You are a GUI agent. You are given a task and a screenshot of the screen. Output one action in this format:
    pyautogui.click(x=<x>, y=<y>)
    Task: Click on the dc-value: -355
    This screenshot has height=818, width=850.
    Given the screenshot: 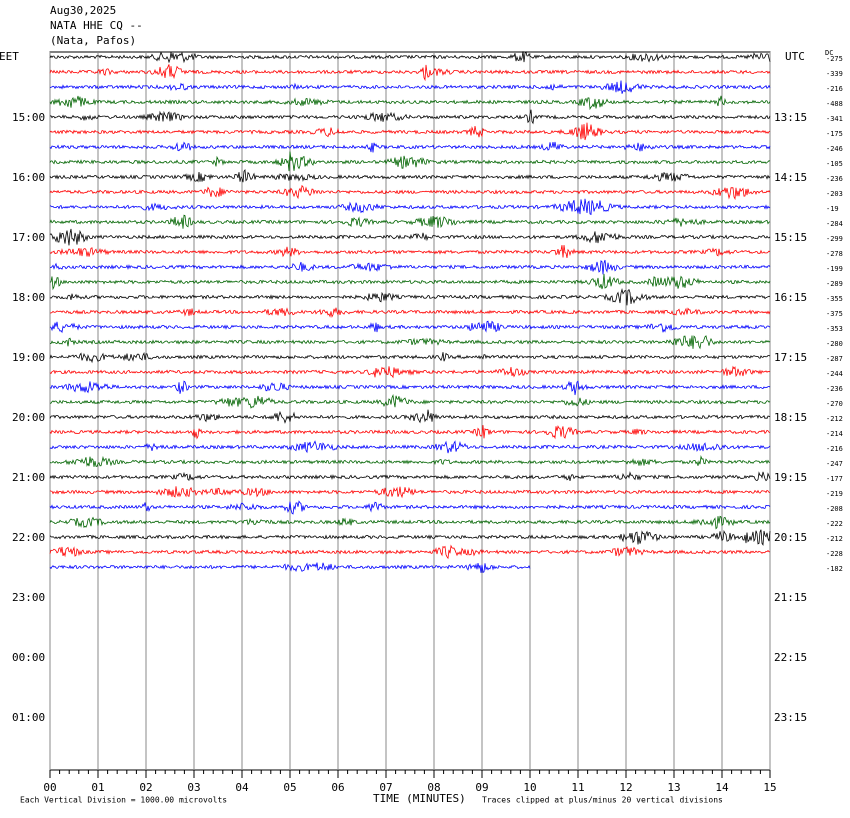 What is the action you would take?
    pyautogui.click(x=834, y=299)
    